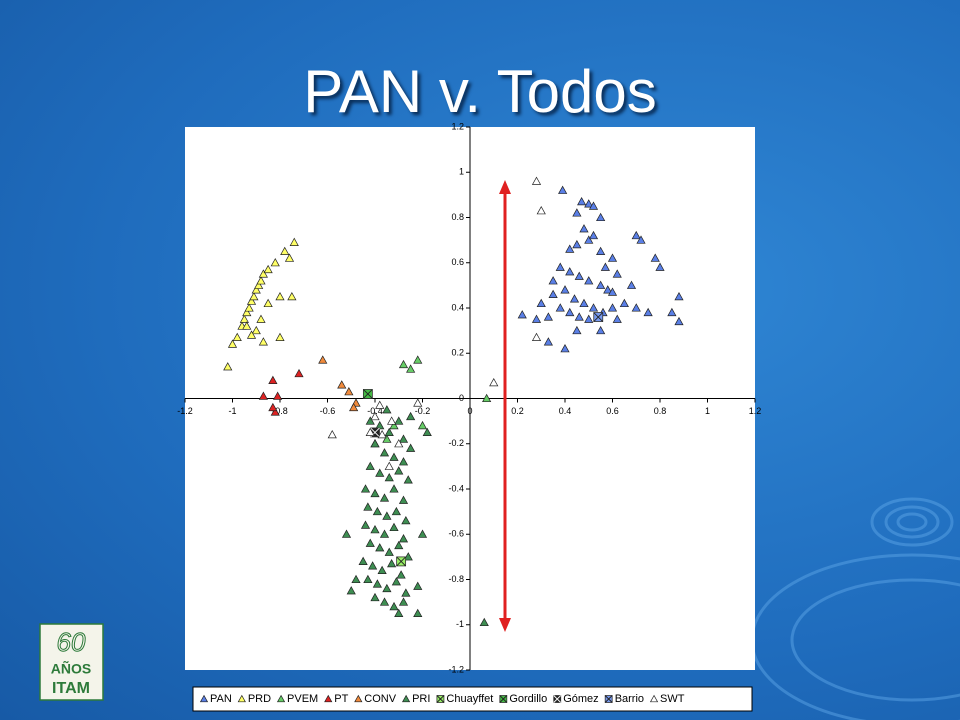 The image size is (960, 720). Describe the element at coordinates (460, 624) in the screenshot. I see `y-tick-label: -1` at that location.